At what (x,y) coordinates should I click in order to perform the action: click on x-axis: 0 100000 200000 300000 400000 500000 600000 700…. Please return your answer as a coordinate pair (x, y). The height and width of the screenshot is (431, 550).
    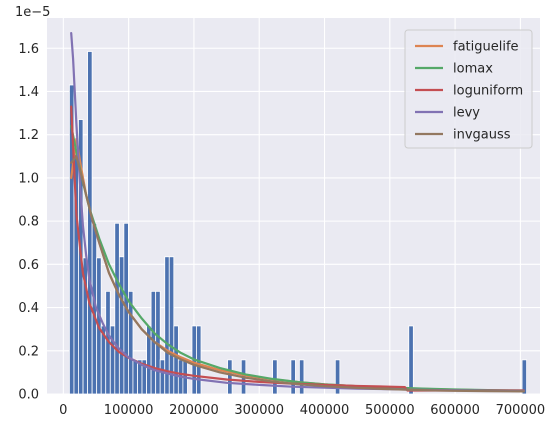
    Looking at the image, I should click on (302, 410).